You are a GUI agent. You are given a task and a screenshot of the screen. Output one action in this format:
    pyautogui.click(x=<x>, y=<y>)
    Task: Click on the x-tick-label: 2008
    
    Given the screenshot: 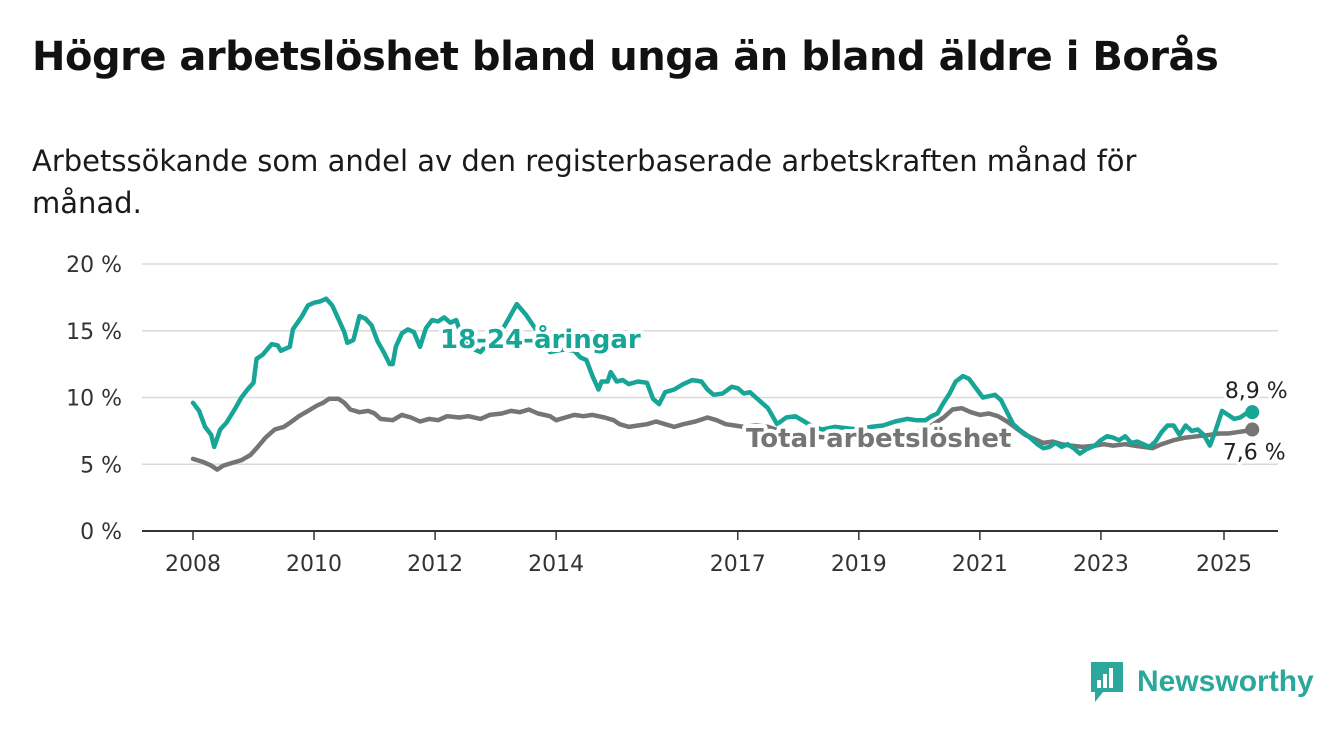 What is the action you would take?
    pyautogui.click(x=193, y=564)
    